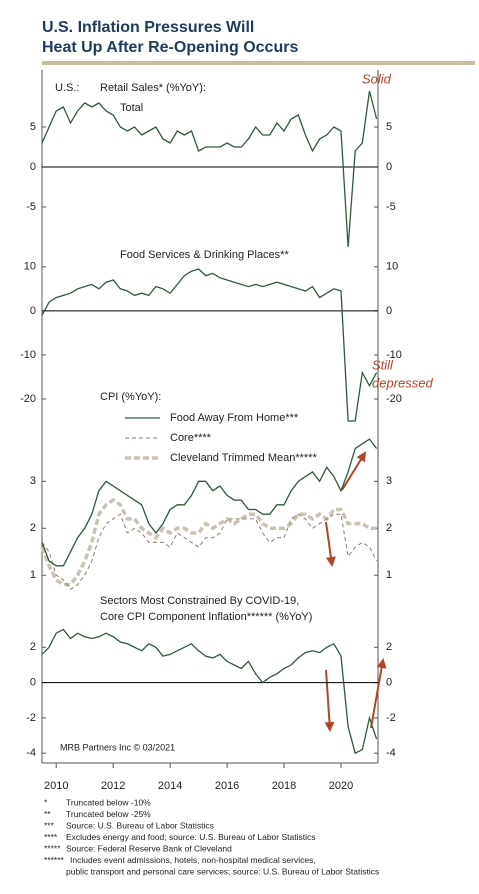 This screenshot has width=479, height=894. Describe the element at coordinates (227, 786) in the screenshot. I see `x-tick-label: 2016` at that location.